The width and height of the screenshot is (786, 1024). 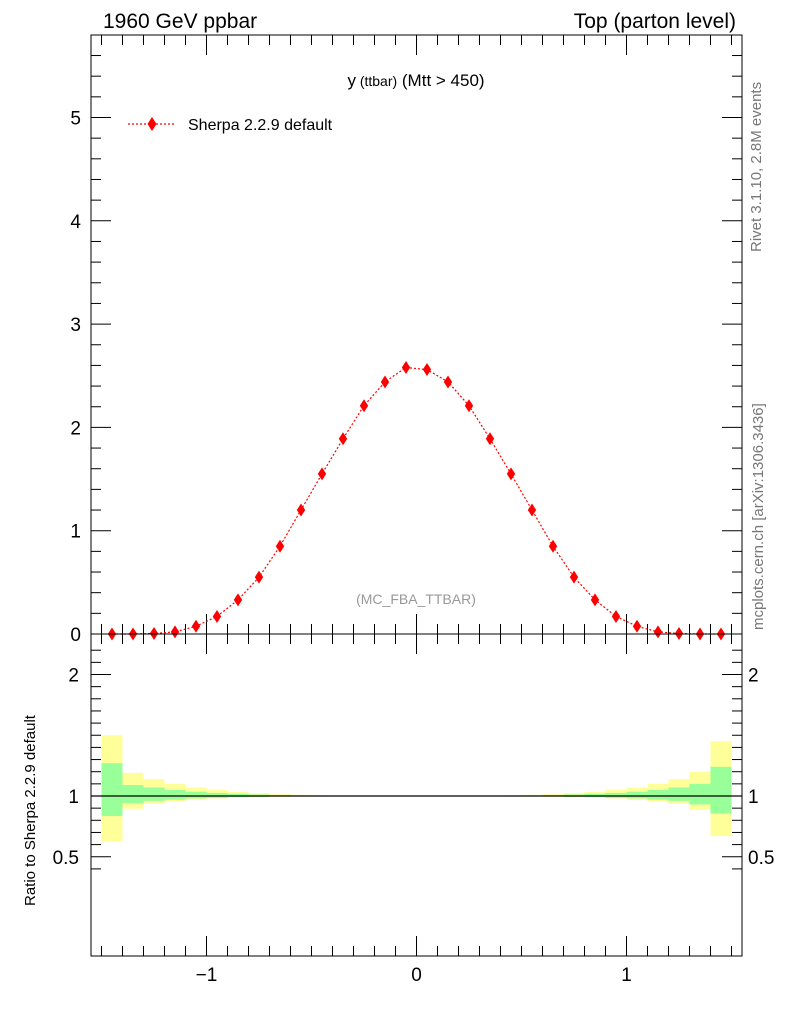 I want to click on x-tick-label: 0, so click(x=416, y=975).